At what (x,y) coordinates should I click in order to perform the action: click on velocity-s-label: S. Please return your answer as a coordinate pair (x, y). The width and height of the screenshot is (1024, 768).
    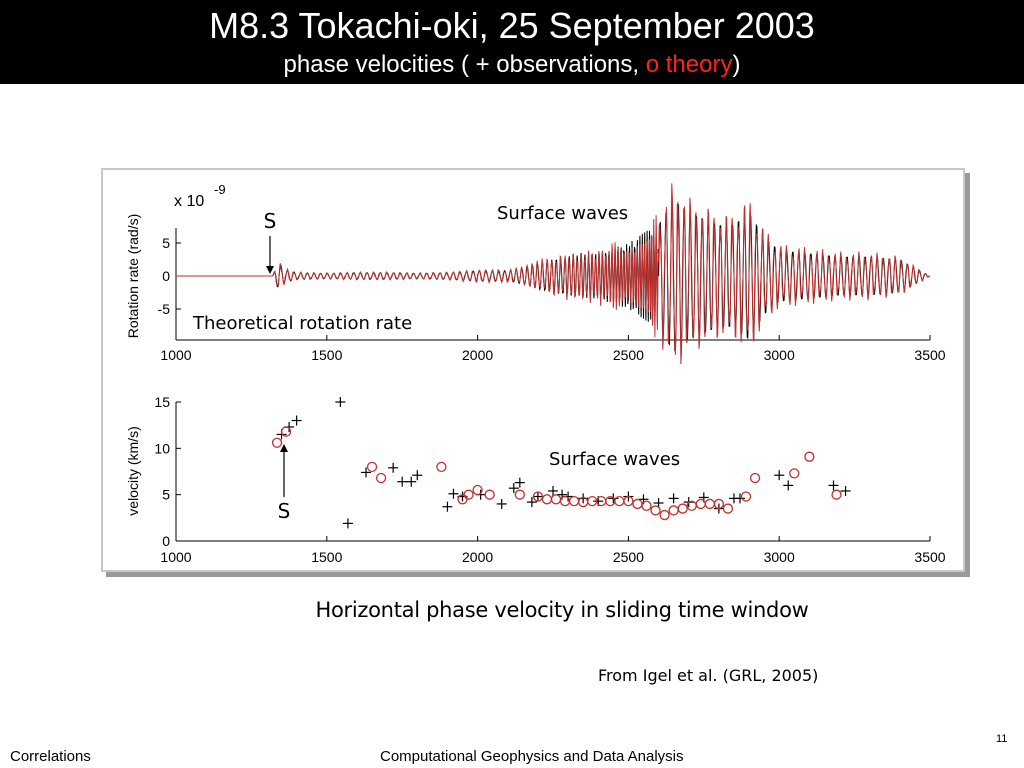
    Looking at the image, I should click on (284, 511).